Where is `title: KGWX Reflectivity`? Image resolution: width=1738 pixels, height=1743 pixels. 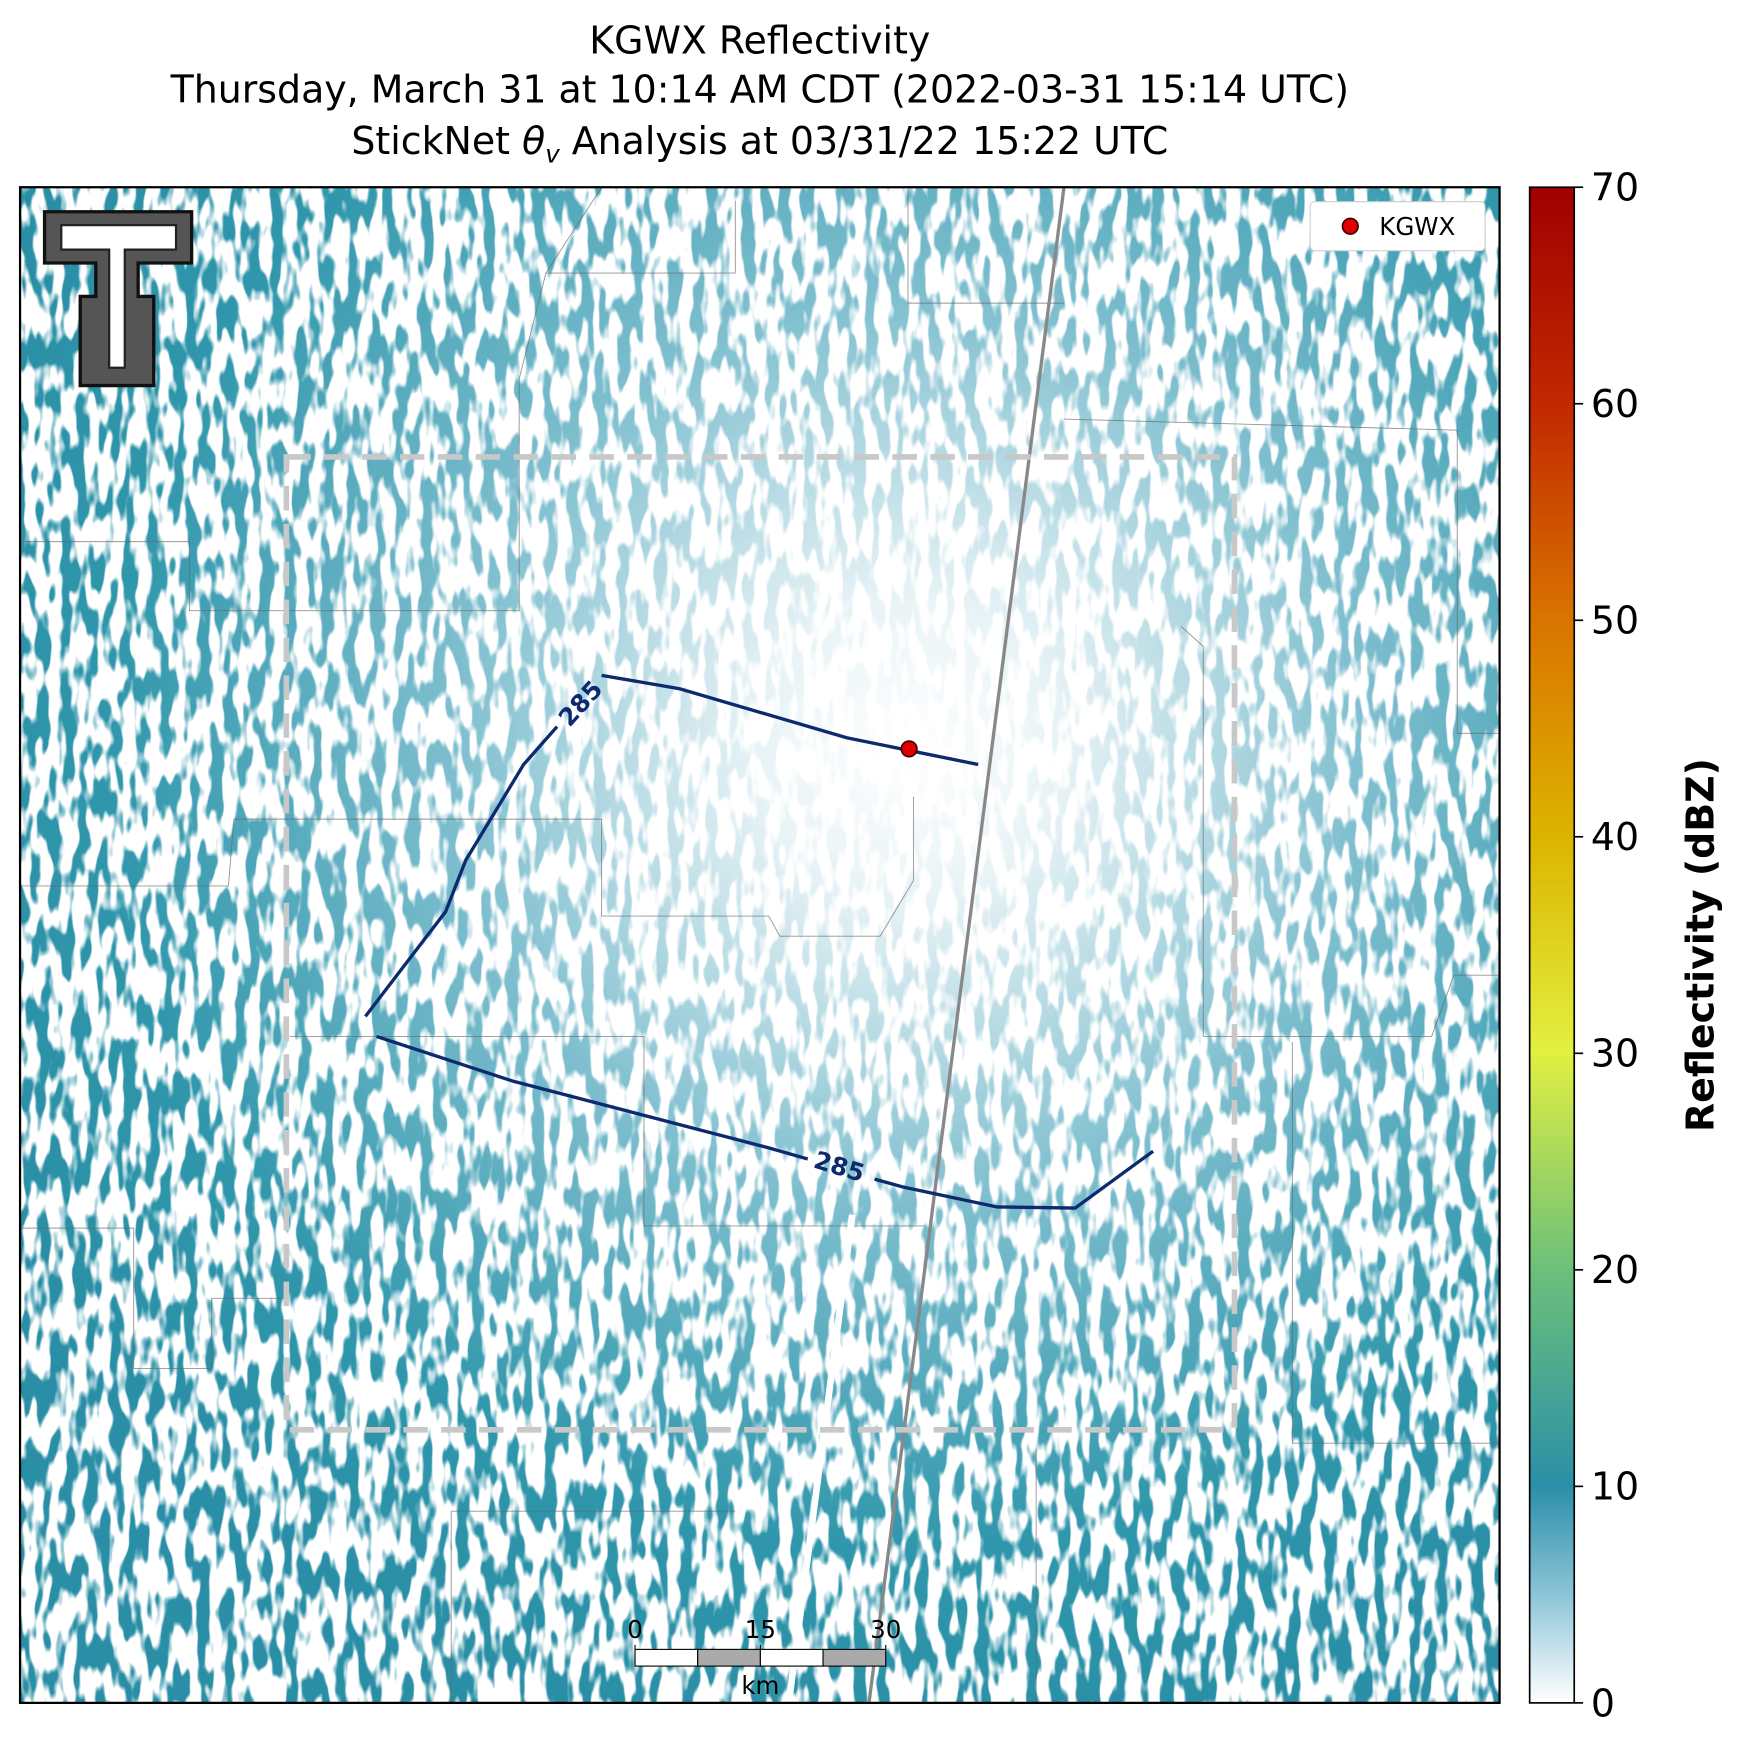 title: KGWX Reflectivity is located at coordinates (759, 40).